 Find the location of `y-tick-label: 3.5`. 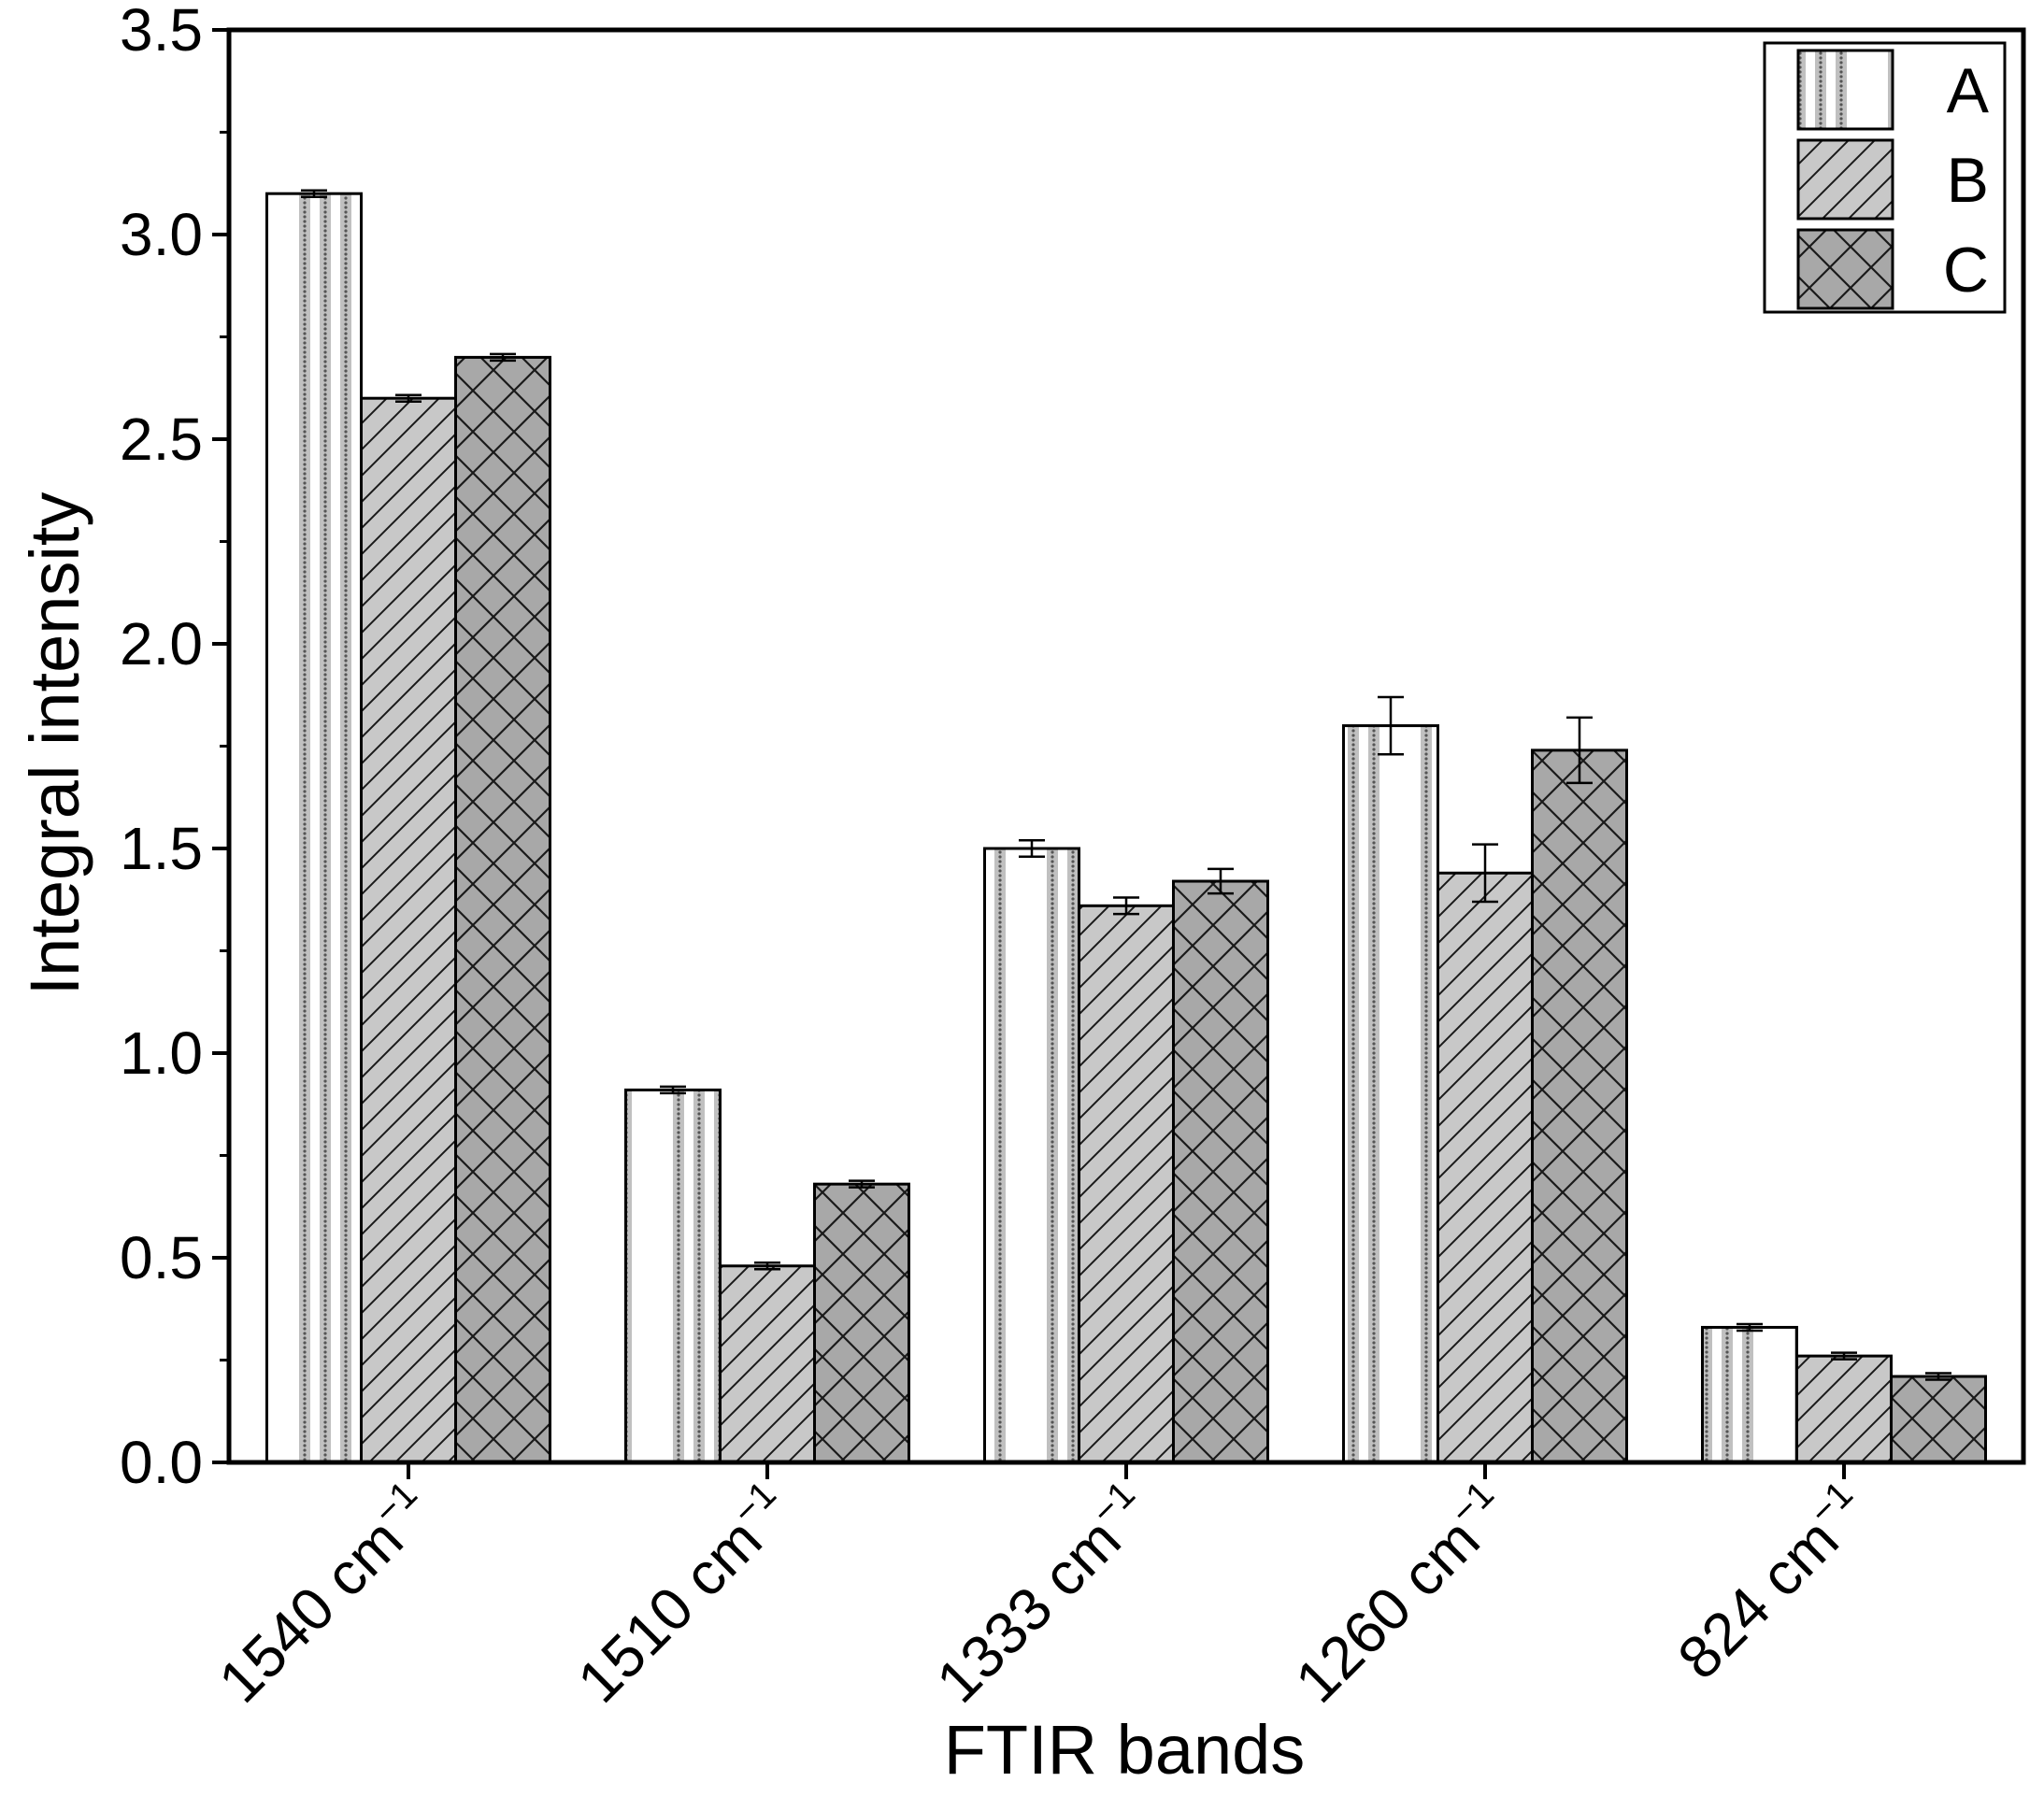

y-tick-label: 3.5 is located at coordinates (161, 32).